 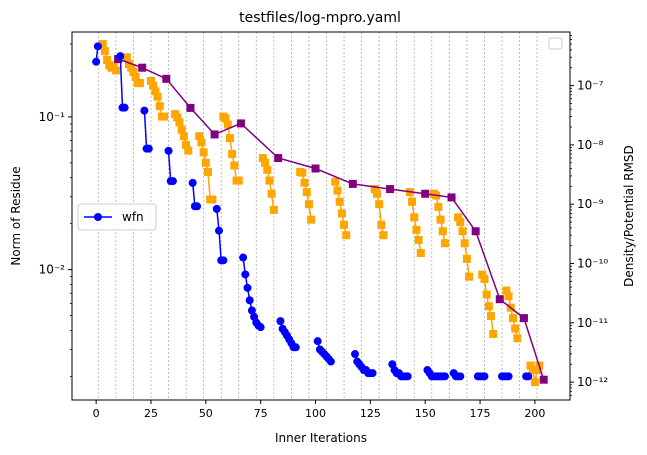 What do you see at coordinates (96, 413) in the screenshot?
I see `x-tick-label: 0` at bounding box center [96, 413].